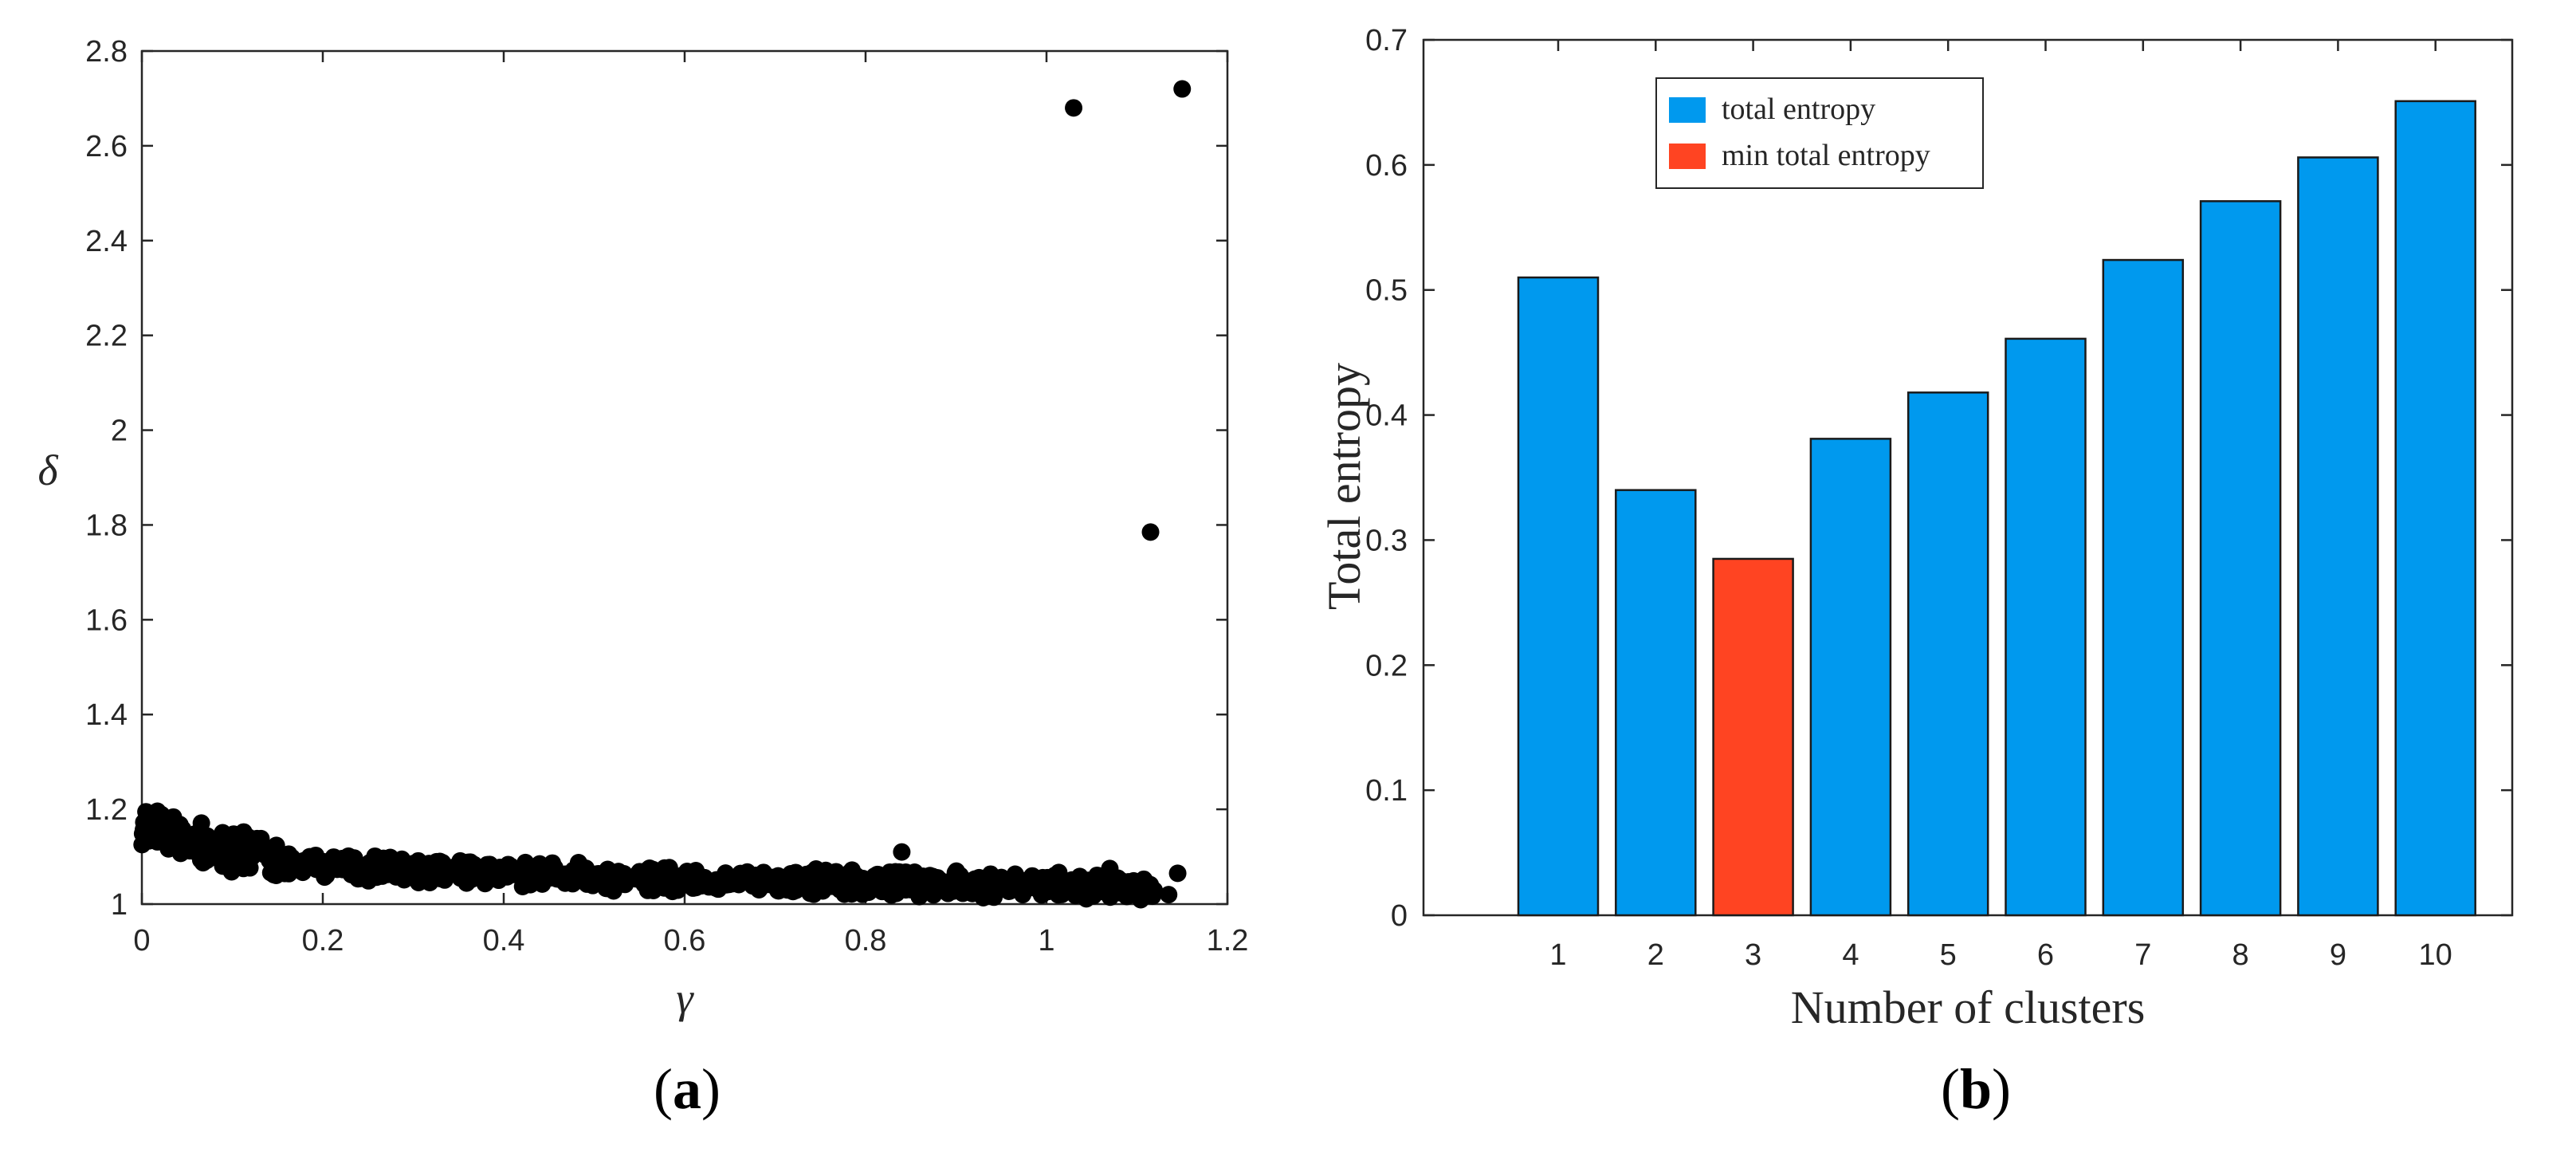 The height and width of the screenshot is (1164, 2576). I want to click on bar-y-tick-label: 0.4, so click(1386, 416).